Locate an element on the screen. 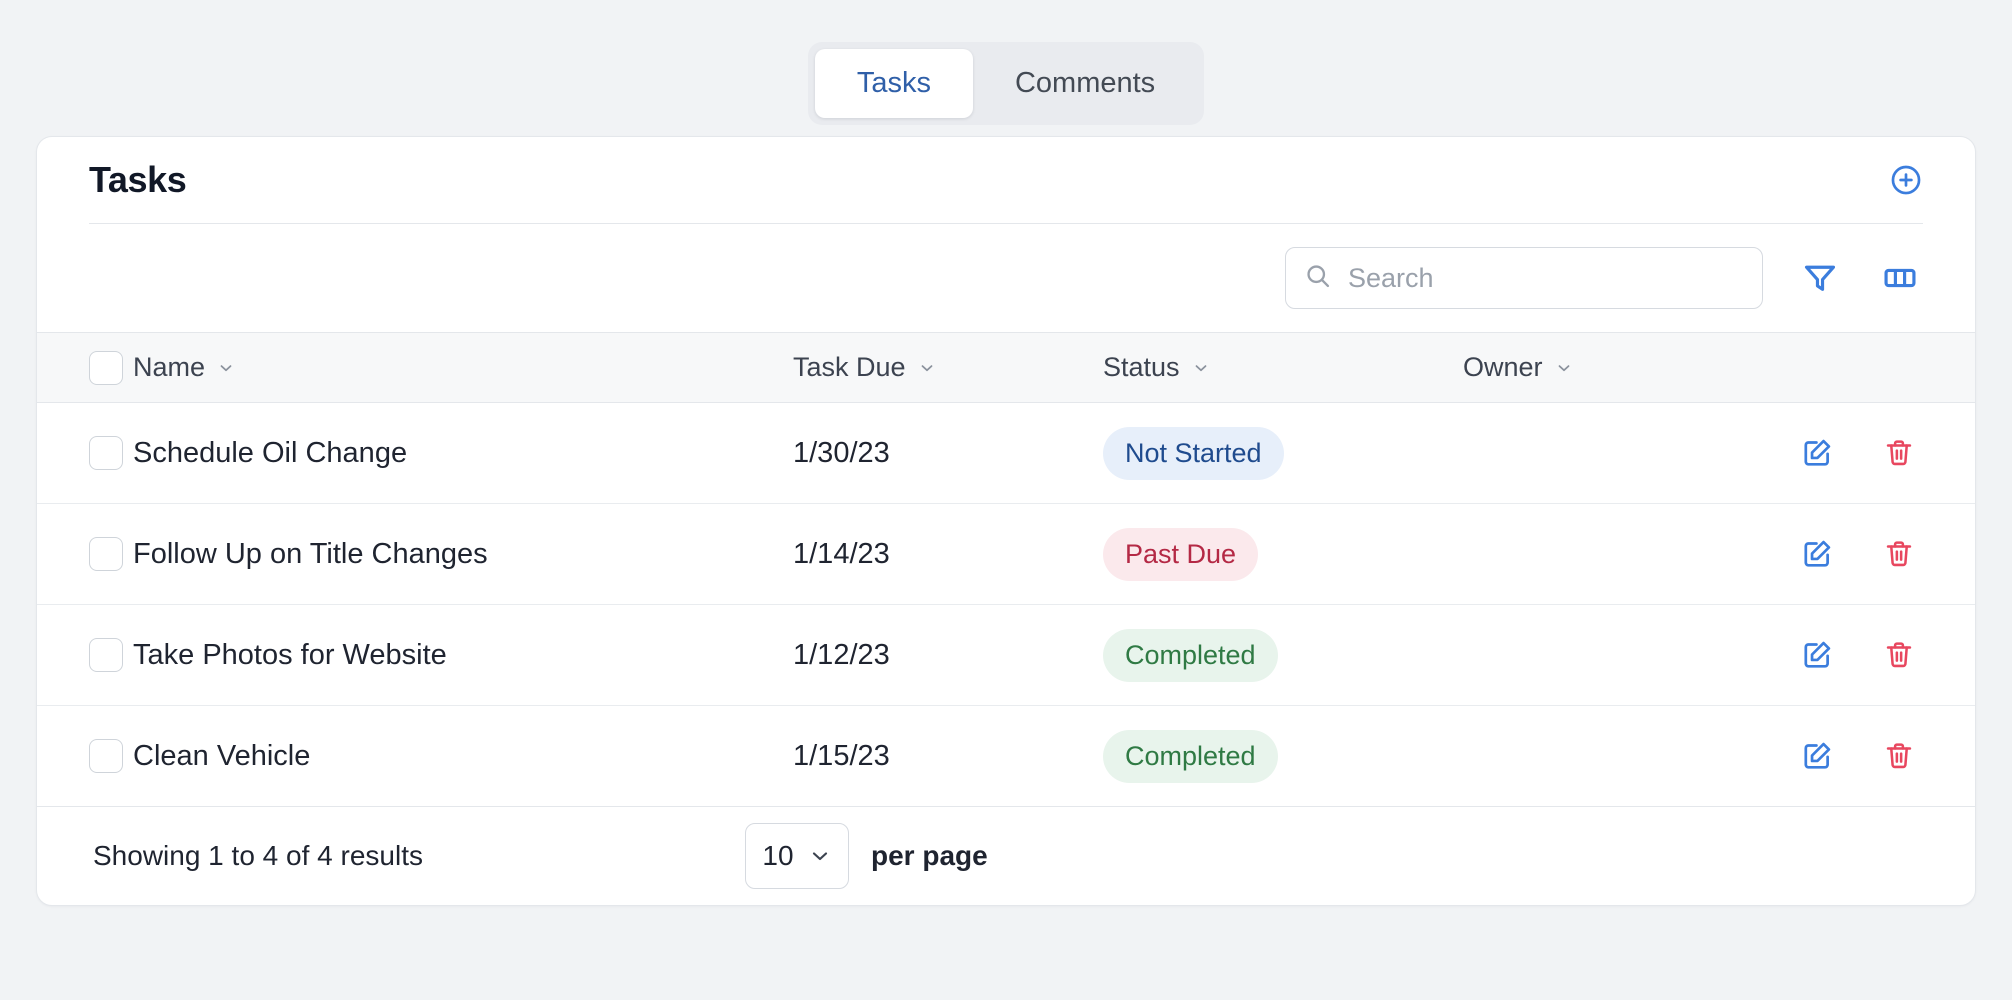 The image size is (2012, 1000). results-count: Showing 1 to 4 of 4 results is located at coordinates (258, 855).